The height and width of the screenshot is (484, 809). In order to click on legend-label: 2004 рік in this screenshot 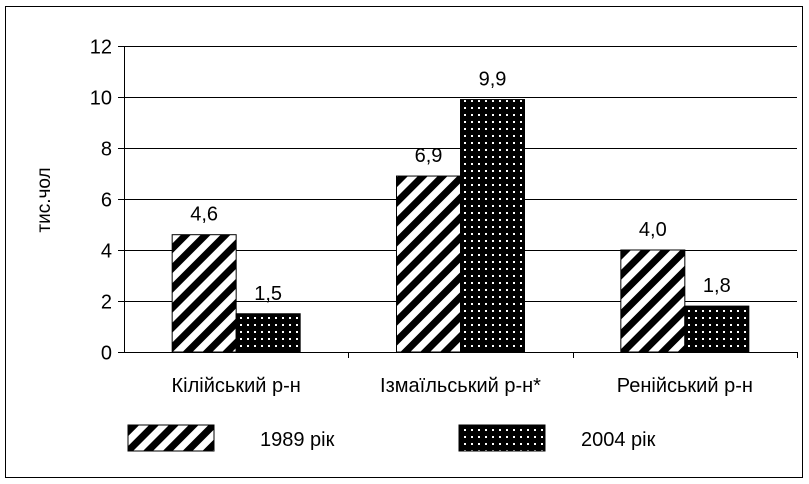, I will do `click(618, 440)`.